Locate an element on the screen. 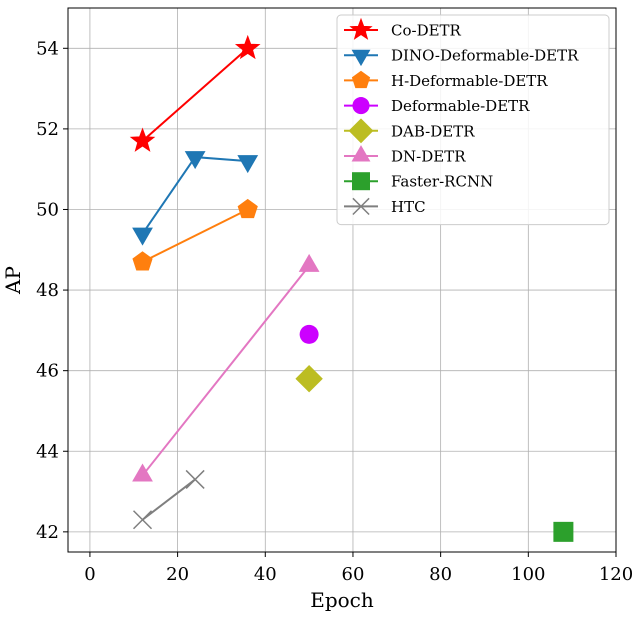 The image size is (641, 620). series-dab-detr is located at coordinates (309, 379).